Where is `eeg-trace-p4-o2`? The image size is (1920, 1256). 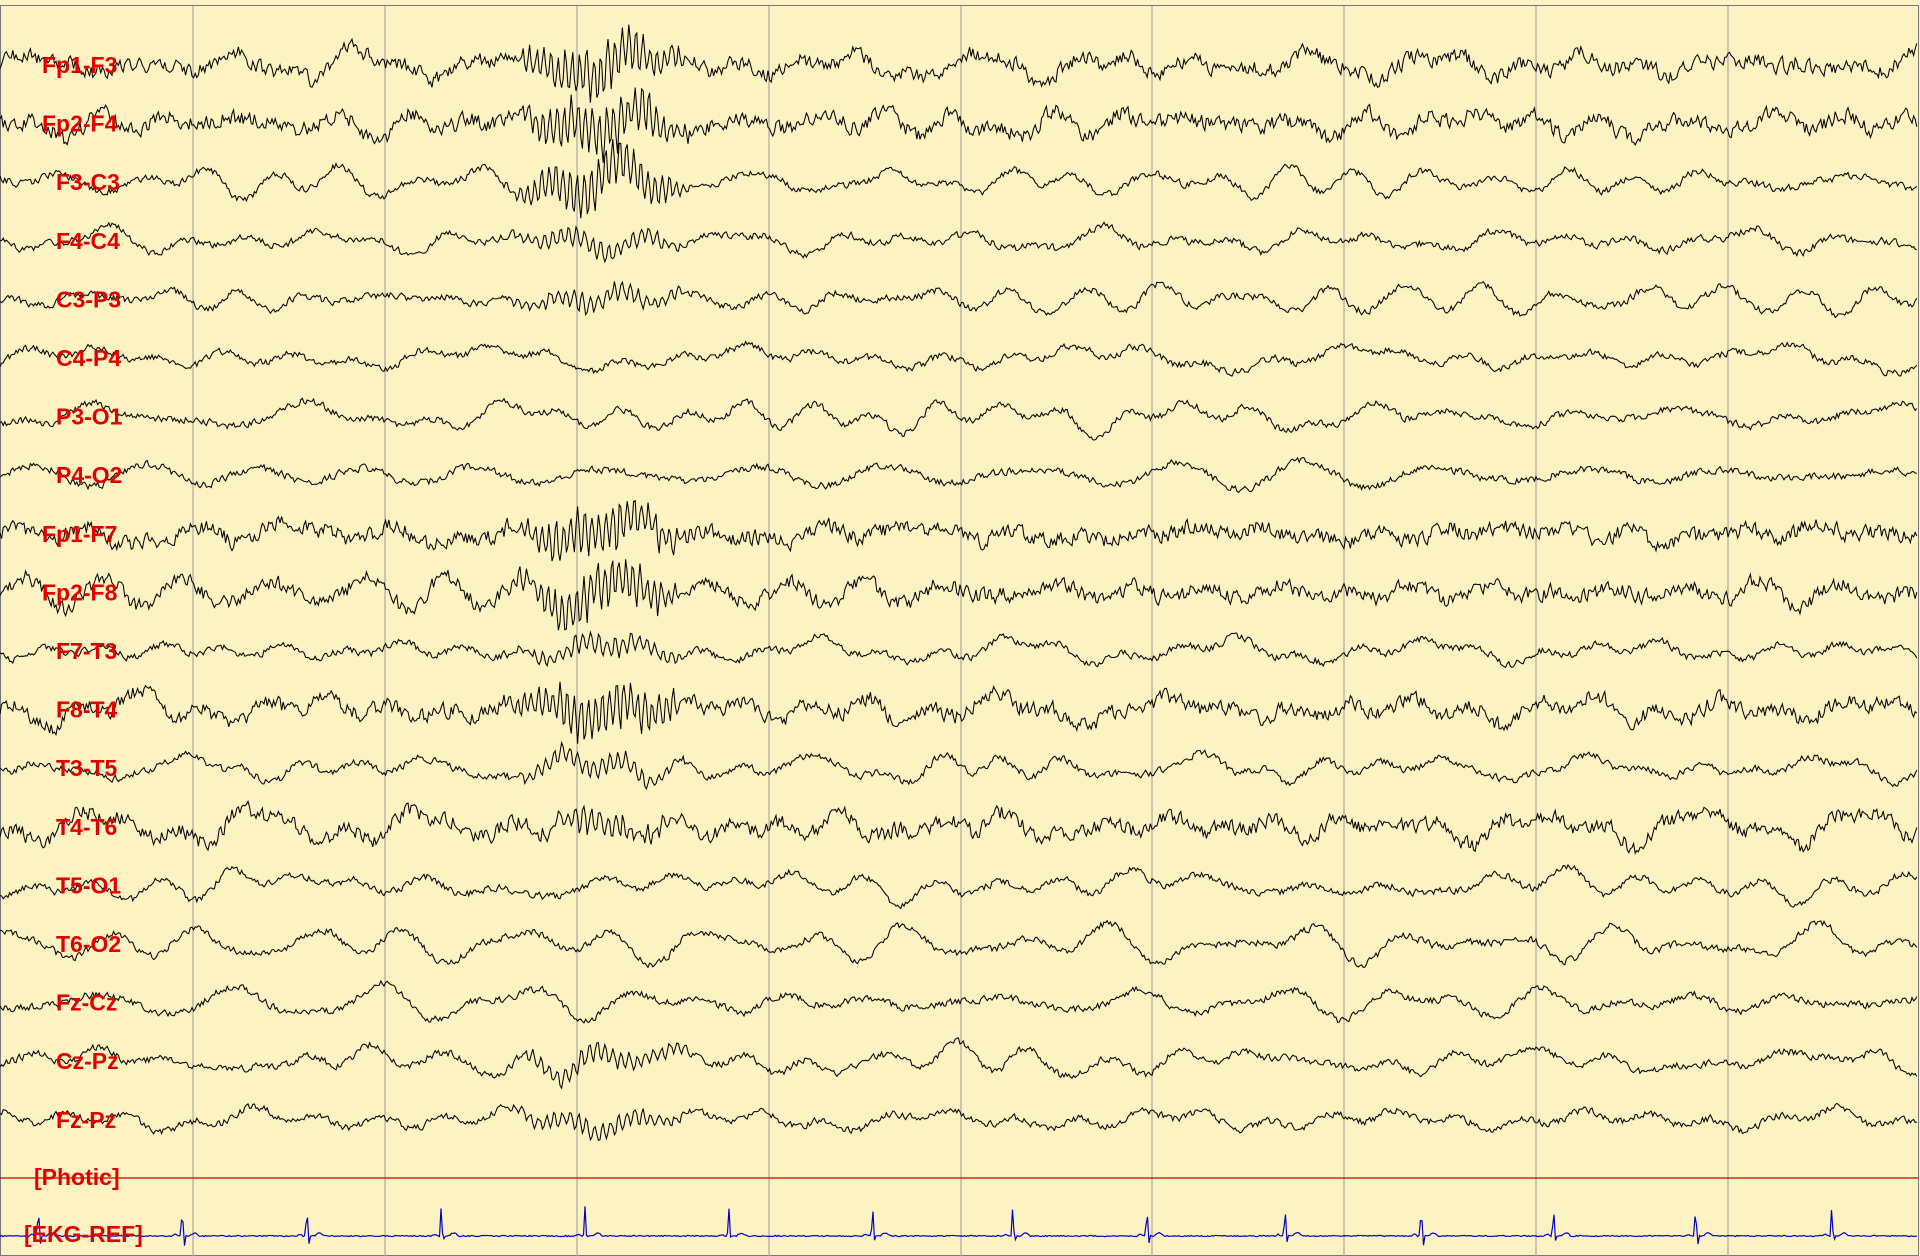
eeg-trace-p4-o2 is located at coordinates (958, 475).